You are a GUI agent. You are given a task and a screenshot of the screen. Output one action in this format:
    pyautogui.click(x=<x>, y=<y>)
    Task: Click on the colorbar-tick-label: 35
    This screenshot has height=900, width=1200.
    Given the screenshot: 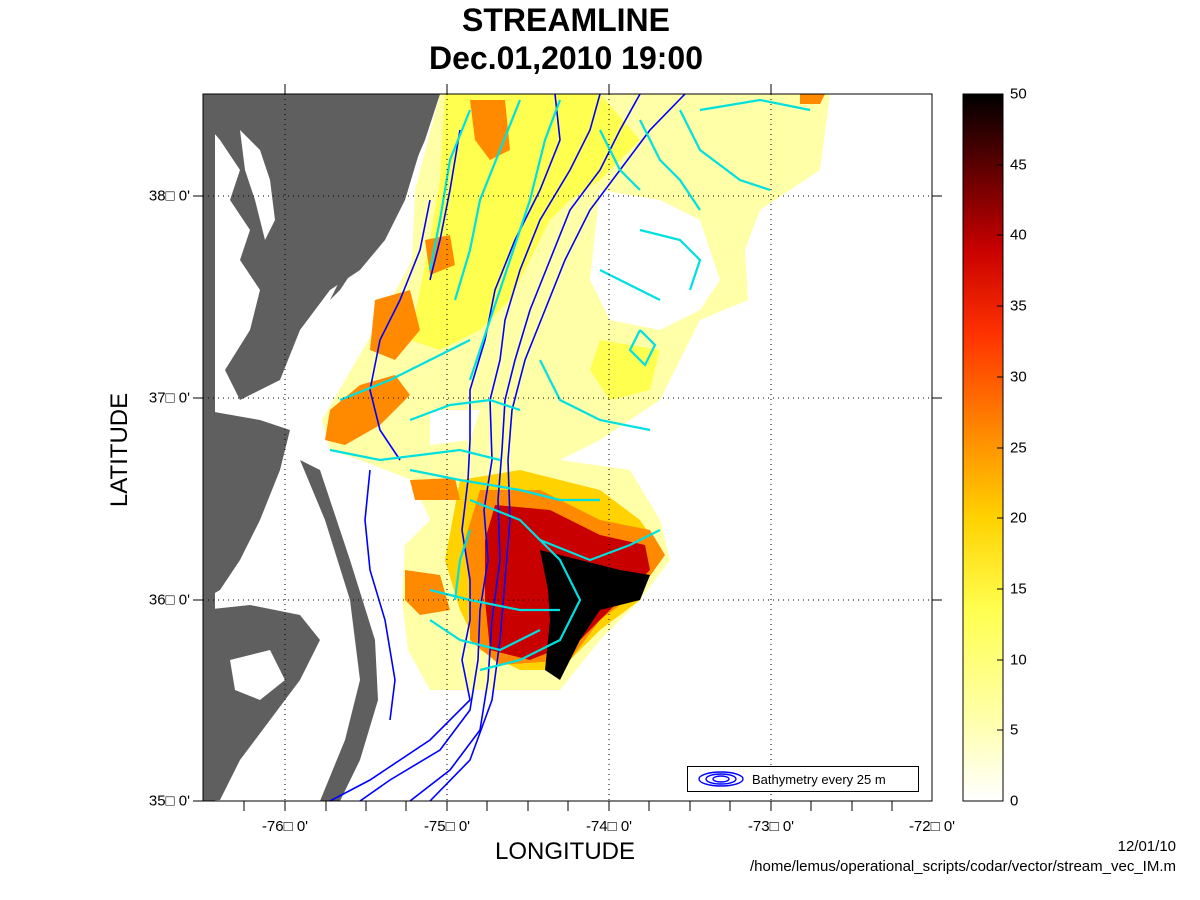 What is the action you would take?
    pyautogui.click(x=1018, y=306)
    